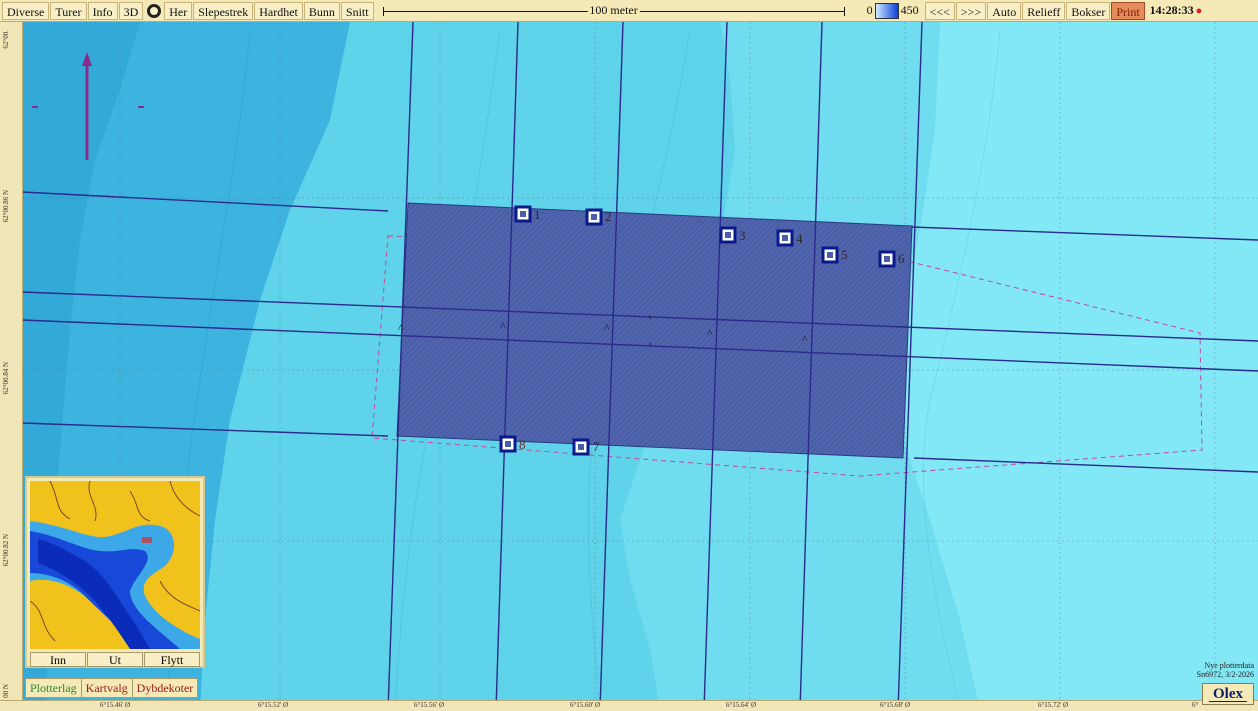 This screenshot has height=711, width=1258. What do you see at coordinates (357, 10) in the screenshot?
I see `menu-snitt: Snitt` at bounding box center [357, 10].